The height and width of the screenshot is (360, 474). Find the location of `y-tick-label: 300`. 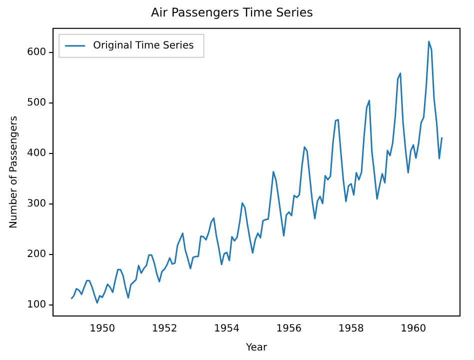

y-tick-label: 300 is located at coordinates (36, 204).